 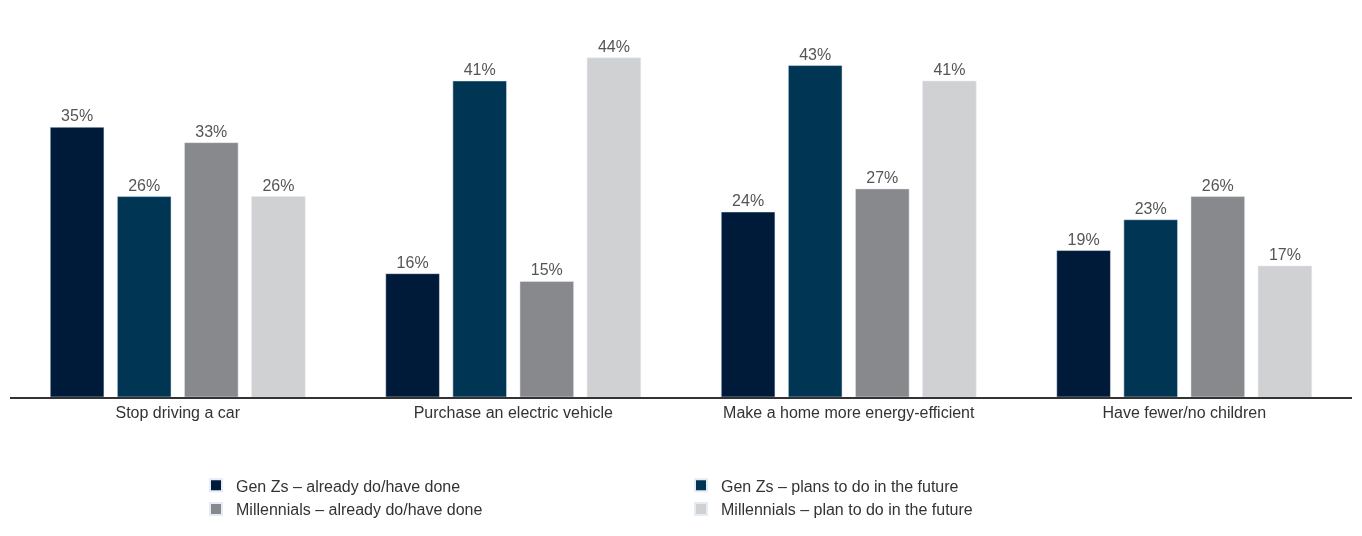 I want to click on legend-label: Gen Zs – already do/have done, so click(x=348, y=486).